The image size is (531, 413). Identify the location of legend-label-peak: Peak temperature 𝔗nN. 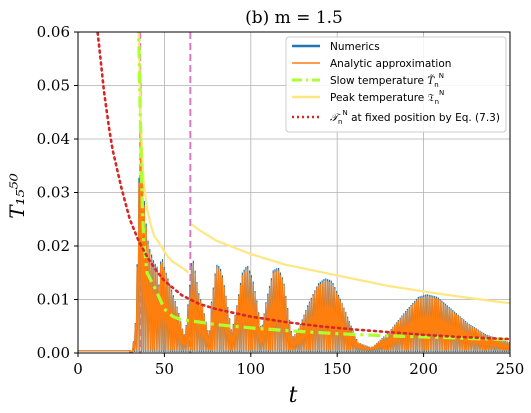
(387, 97).